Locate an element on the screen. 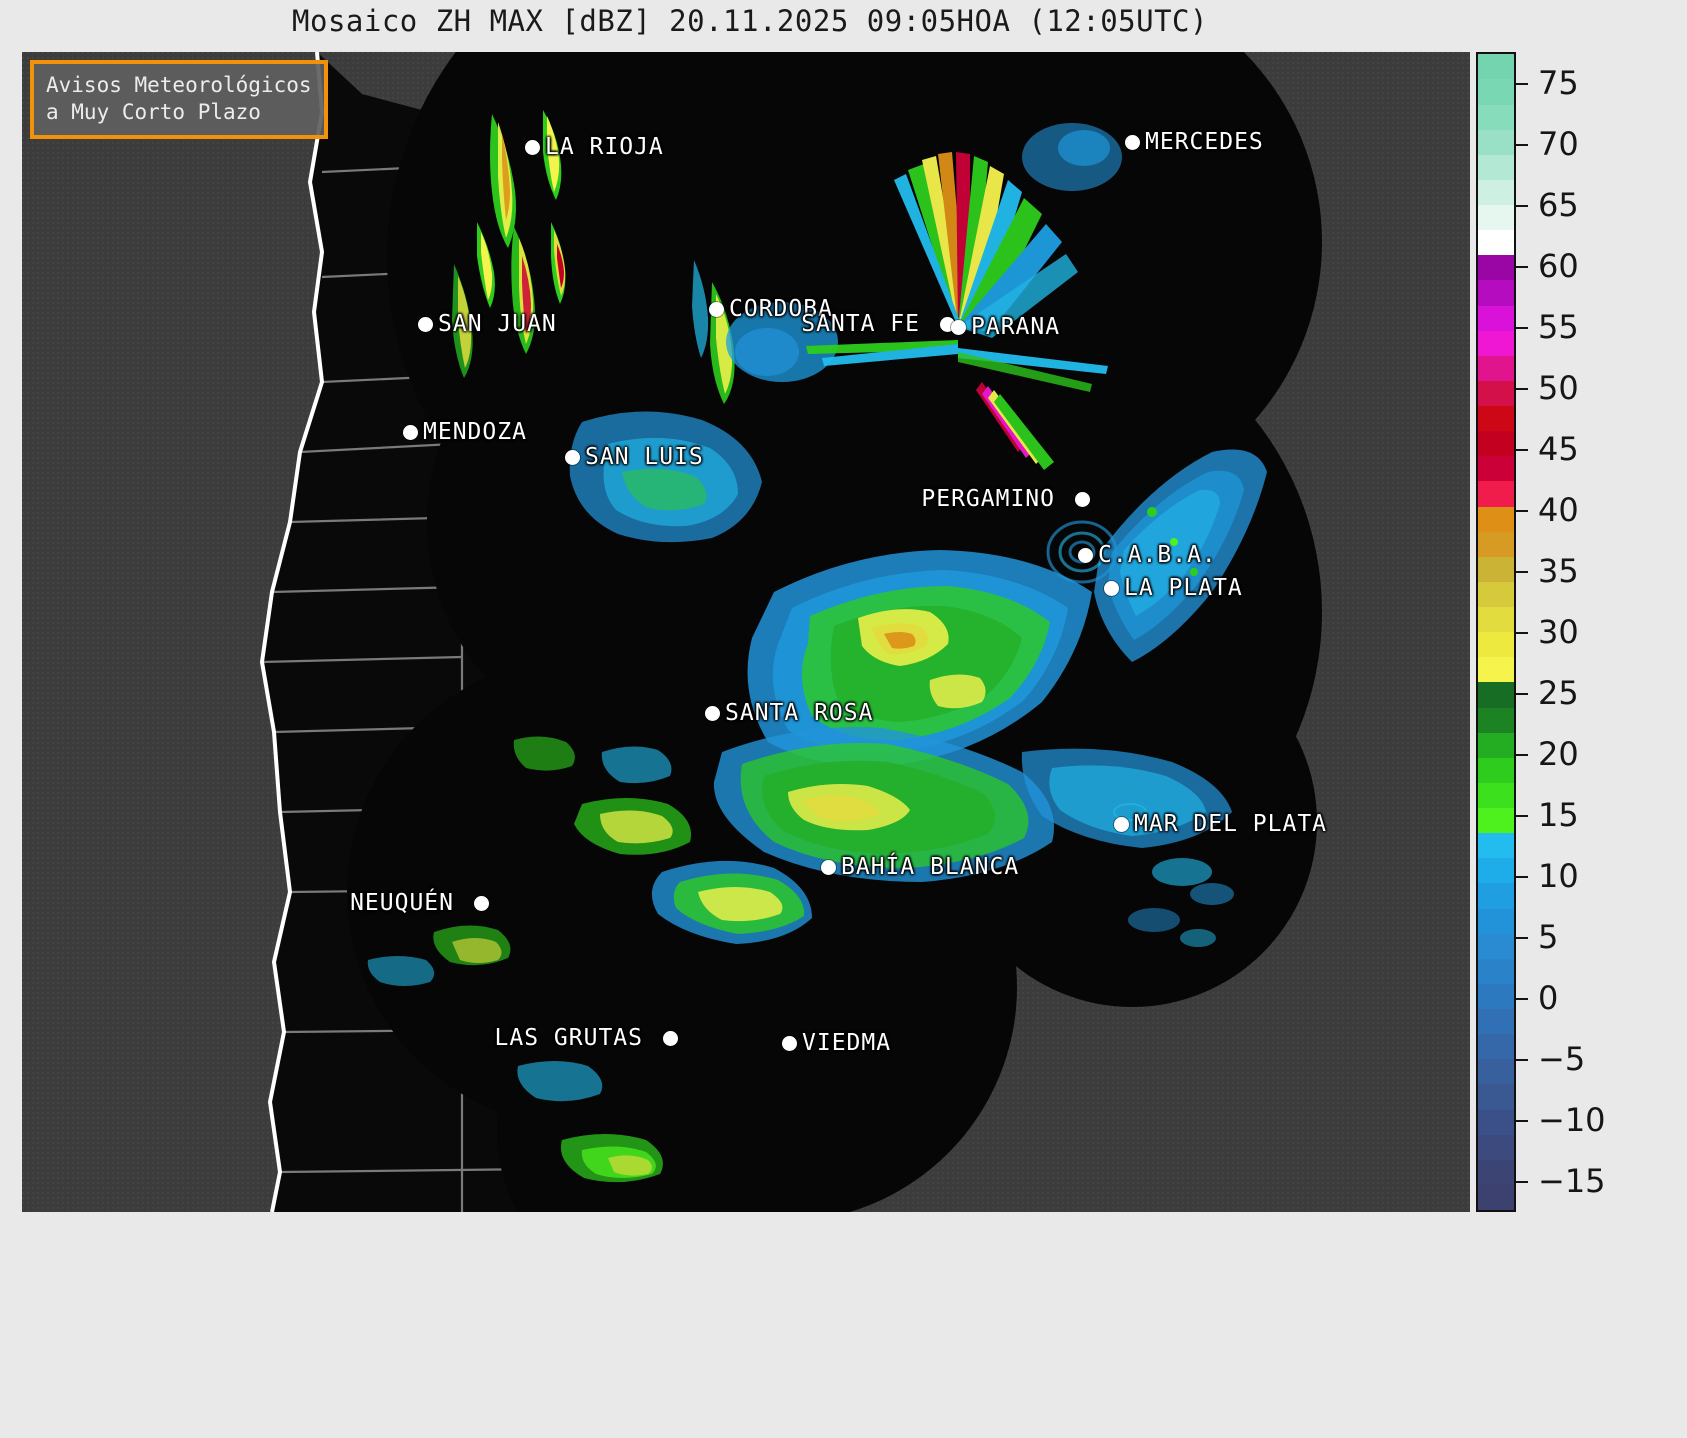 The height and width of the screenshot is (1438, 1687). colorbar-tick-label: 75 is located at coordinates (1558, 82).